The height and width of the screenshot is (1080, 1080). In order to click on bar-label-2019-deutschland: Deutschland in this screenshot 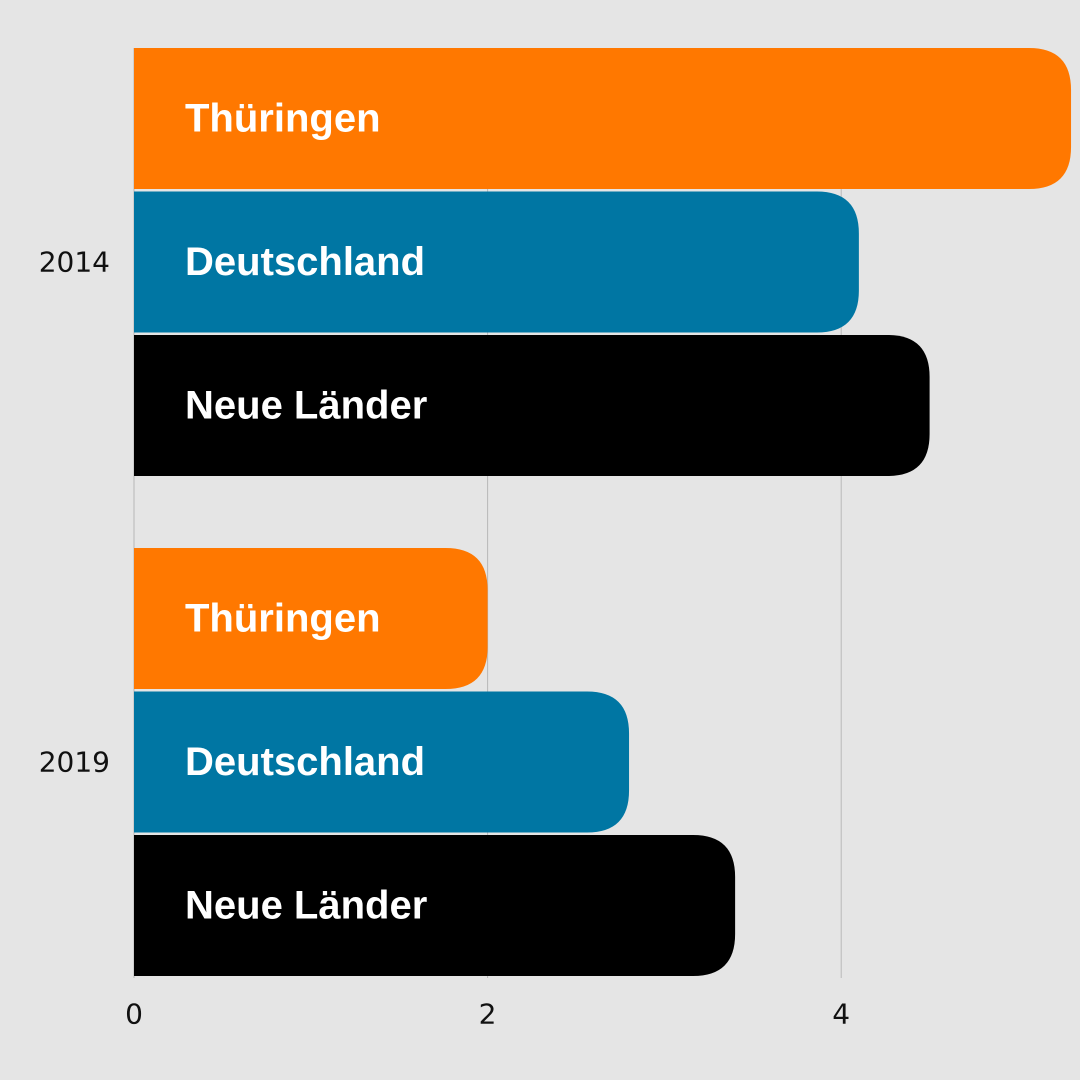, I will do `click(305, 762)`.